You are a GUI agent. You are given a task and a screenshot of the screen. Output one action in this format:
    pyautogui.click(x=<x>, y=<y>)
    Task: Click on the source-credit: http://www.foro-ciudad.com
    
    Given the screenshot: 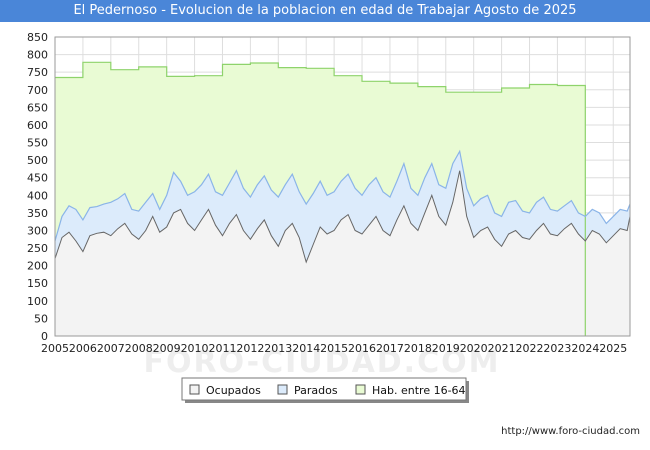 What is the action you would take?
    pyautogui.click(x=570, y=431)
    